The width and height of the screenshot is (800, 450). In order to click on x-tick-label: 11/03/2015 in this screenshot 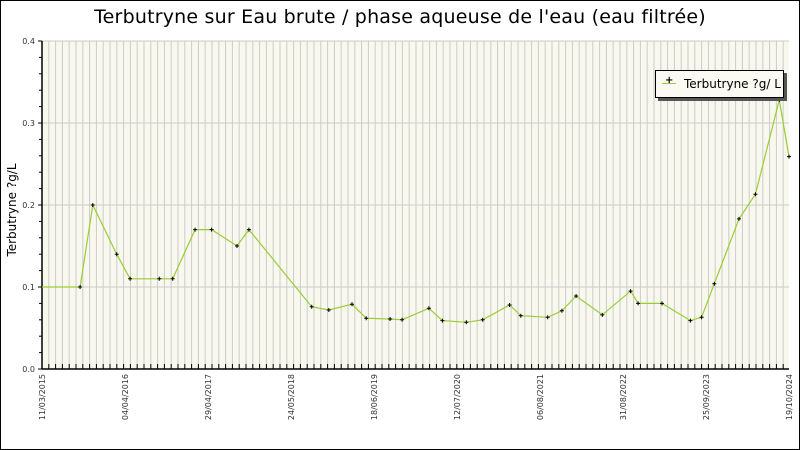, I will do `click(42, 397)`.